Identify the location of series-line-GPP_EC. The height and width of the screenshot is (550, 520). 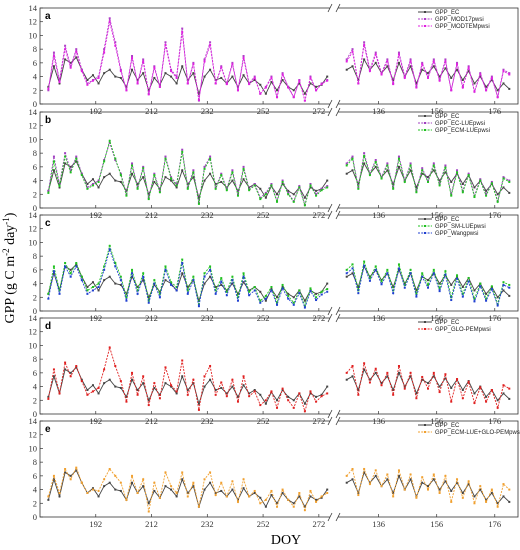
(428, 282).